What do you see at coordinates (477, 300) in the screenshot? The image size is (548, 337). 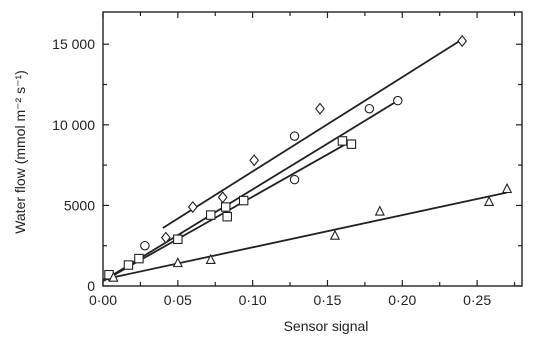 I see `x-tick-label: 0·25` at bounding box center [477, 300].